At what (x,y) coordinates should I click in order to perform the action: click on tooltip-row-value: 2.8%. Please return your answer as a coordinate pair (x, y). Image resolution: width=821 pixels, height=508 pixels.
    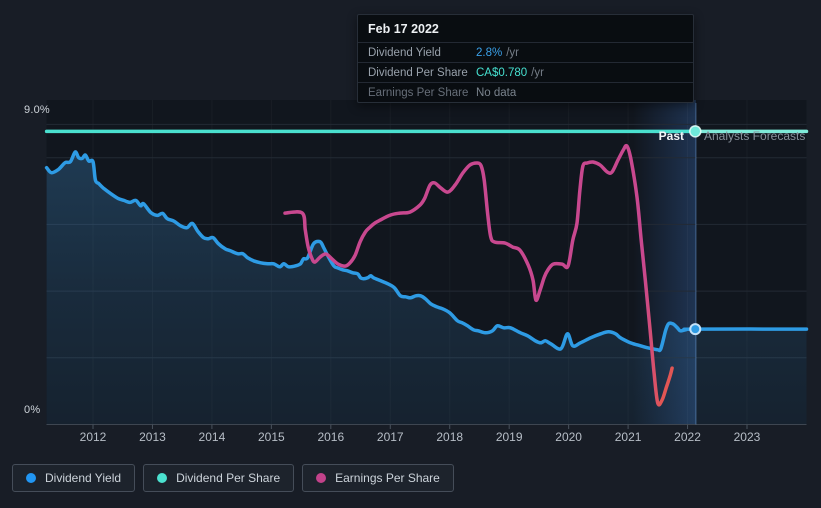
    Looking at the image, I should click on (489, 52).